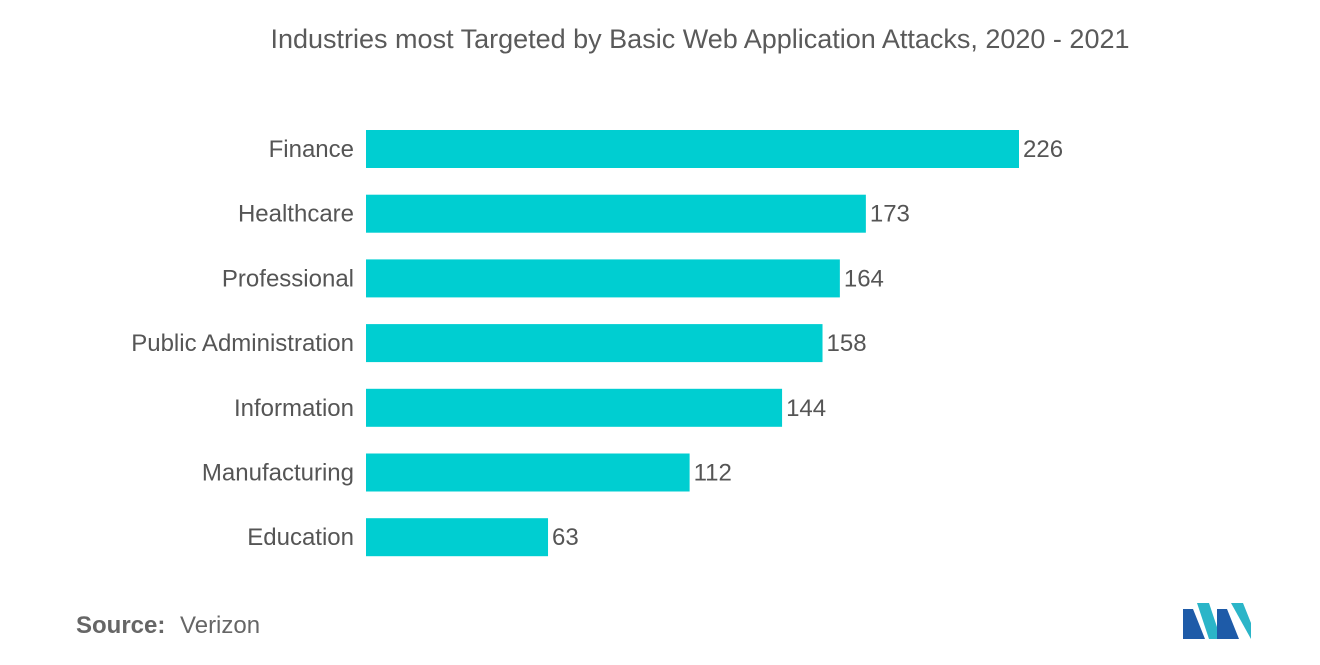 The image size is (1320, 665). I want to click on category-label: Healthcare, so click(296, 214).